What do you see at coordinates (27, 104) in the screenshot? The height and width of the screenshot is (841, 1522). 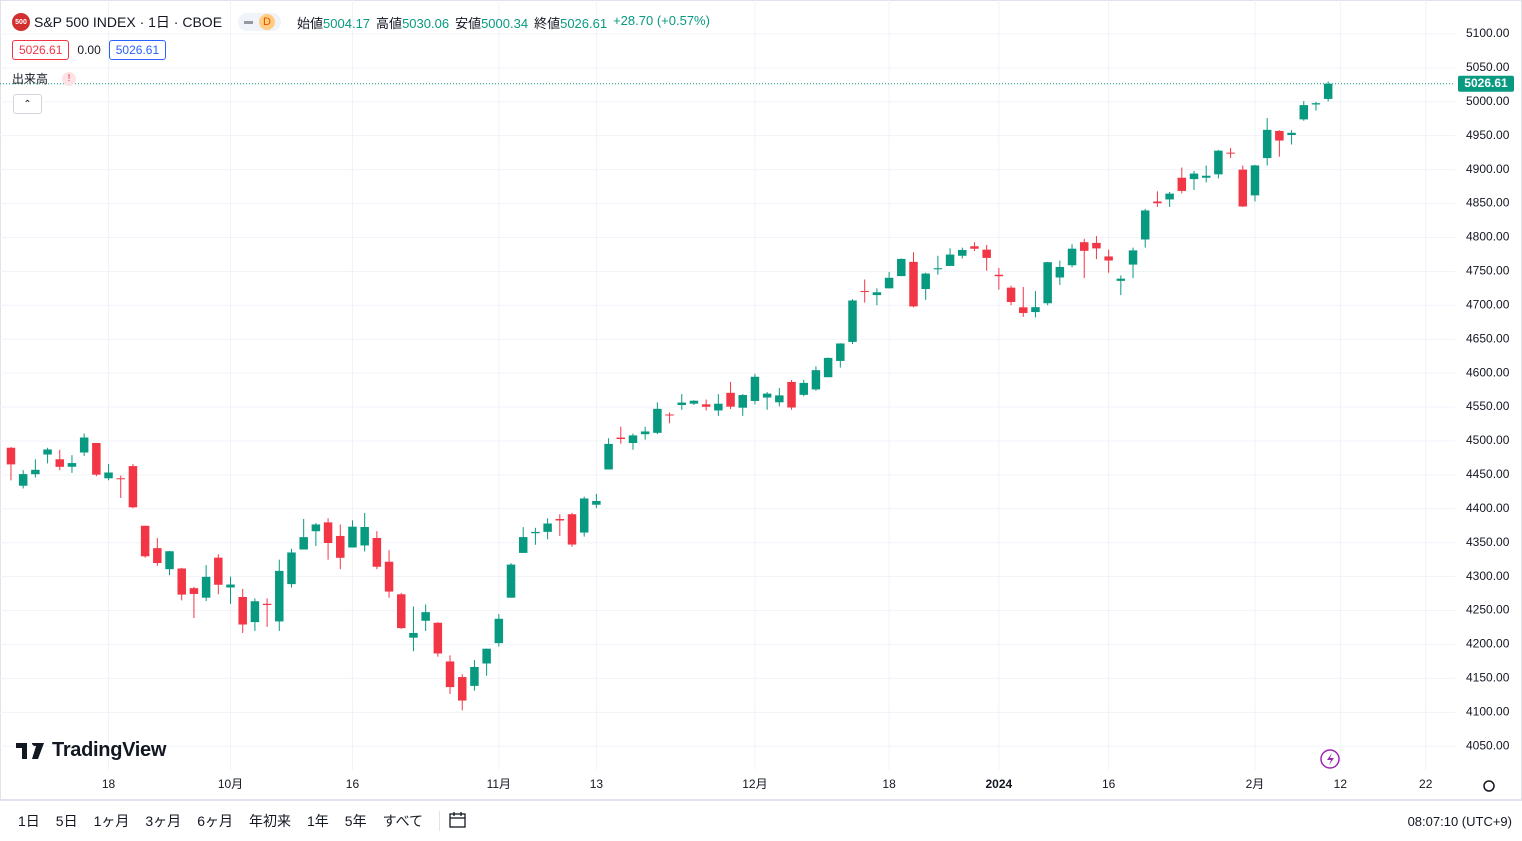 I see `collapse-button: ⌃` at bounding box center [27, 104].